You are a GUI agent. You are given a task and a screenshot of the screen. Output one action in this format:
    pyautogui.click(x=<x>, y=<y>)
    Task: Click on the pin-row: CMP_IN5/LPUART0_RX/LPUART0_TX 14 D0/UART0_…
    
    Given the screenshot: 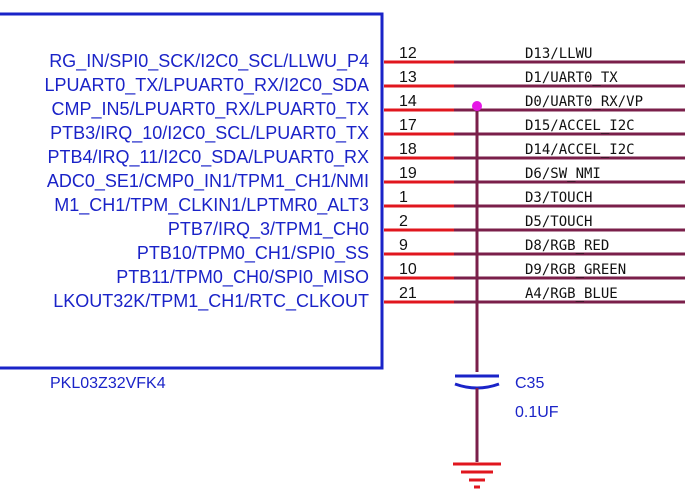 What is the action you would take?
    pyautogui.click(x=368, y=106)
    